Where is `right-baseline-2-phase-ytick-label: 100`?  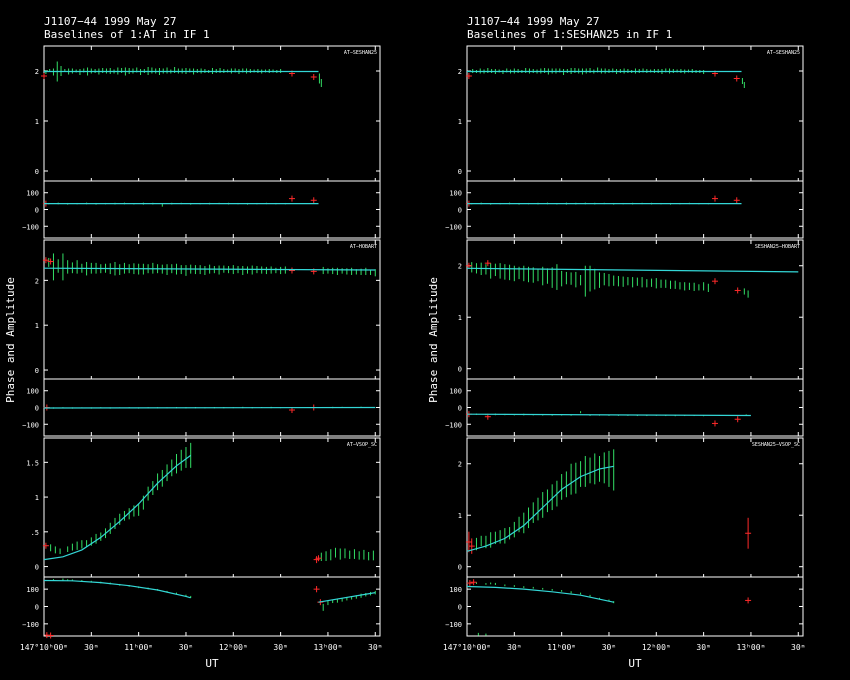
right-baseline-2-phase-ytick-label: 100 is located at coordinates (455, 392).